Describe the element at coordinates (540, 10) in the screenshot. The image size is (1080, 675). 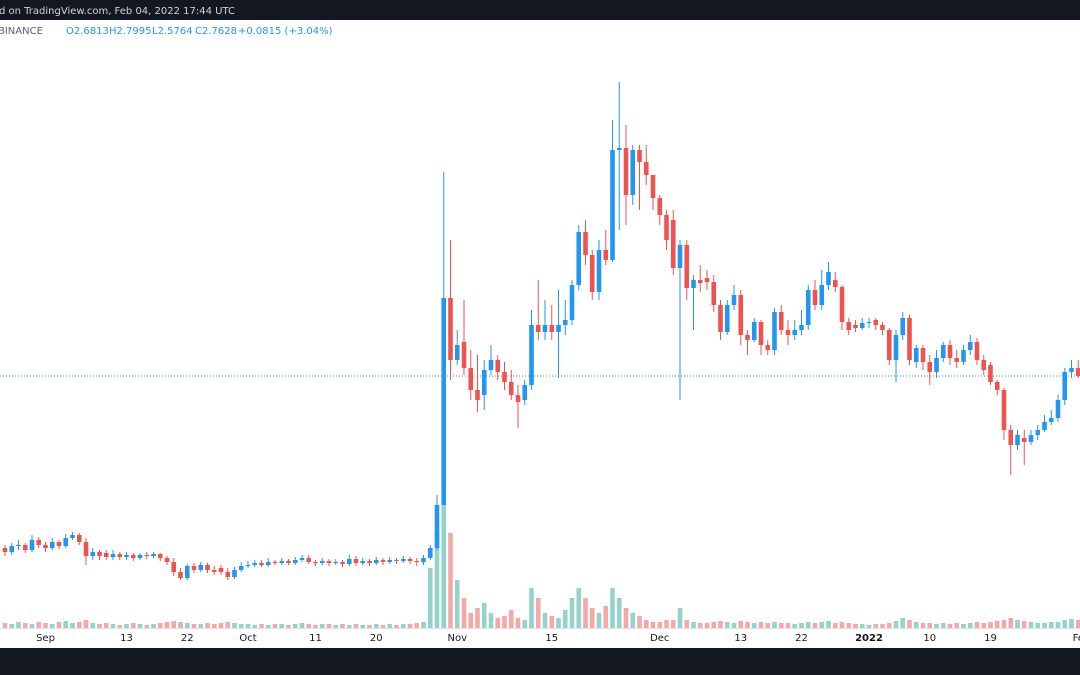
I see `top-bar` at that location.